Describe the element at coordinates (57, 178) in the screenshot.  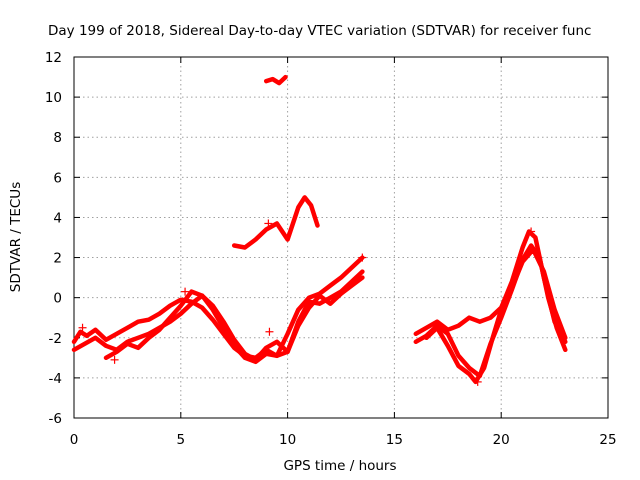
I see `y-tick-label: 6` at that location.